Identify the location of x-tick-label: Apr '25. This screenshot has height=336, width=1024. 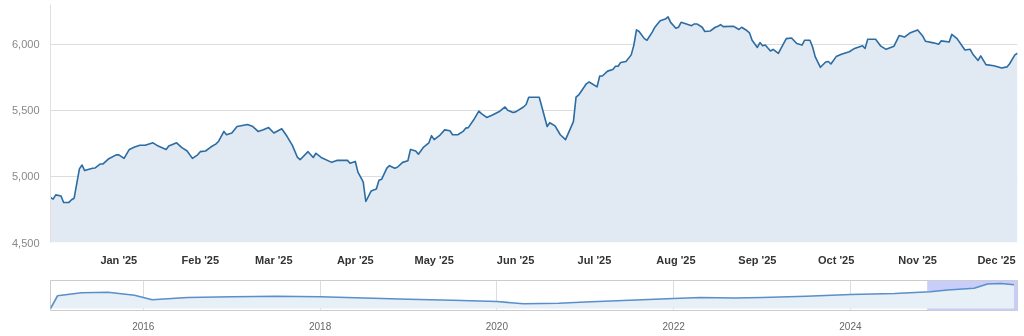
(355, 259).